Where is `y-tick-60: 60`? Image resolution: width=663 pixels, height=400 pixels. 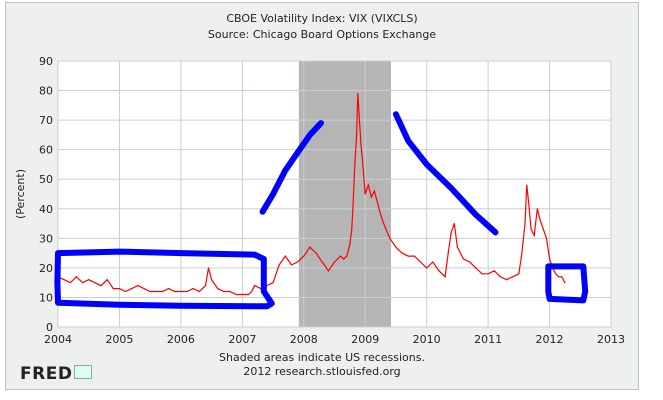
y-tick-60: 60 is located at coordinates (46, 150).